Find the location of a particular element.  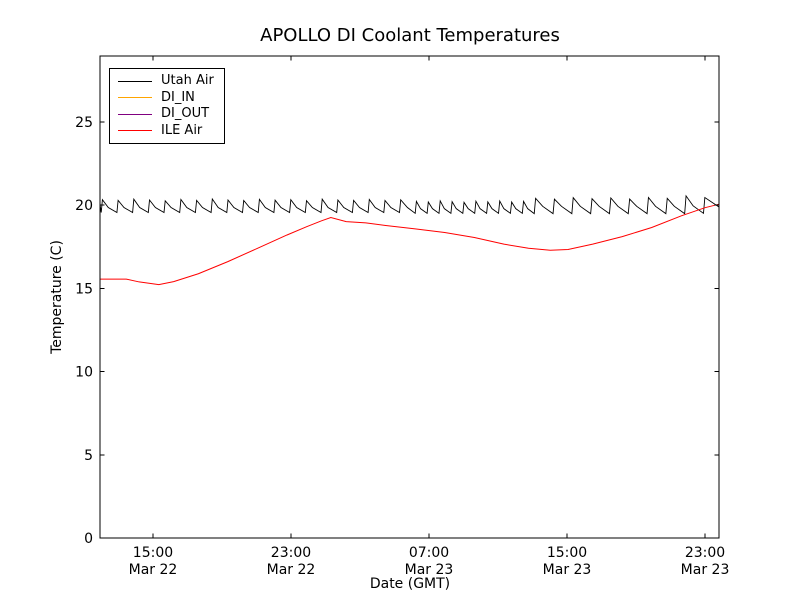

x-axis-label: Date (GMT) is located at coordinates (410, 584).